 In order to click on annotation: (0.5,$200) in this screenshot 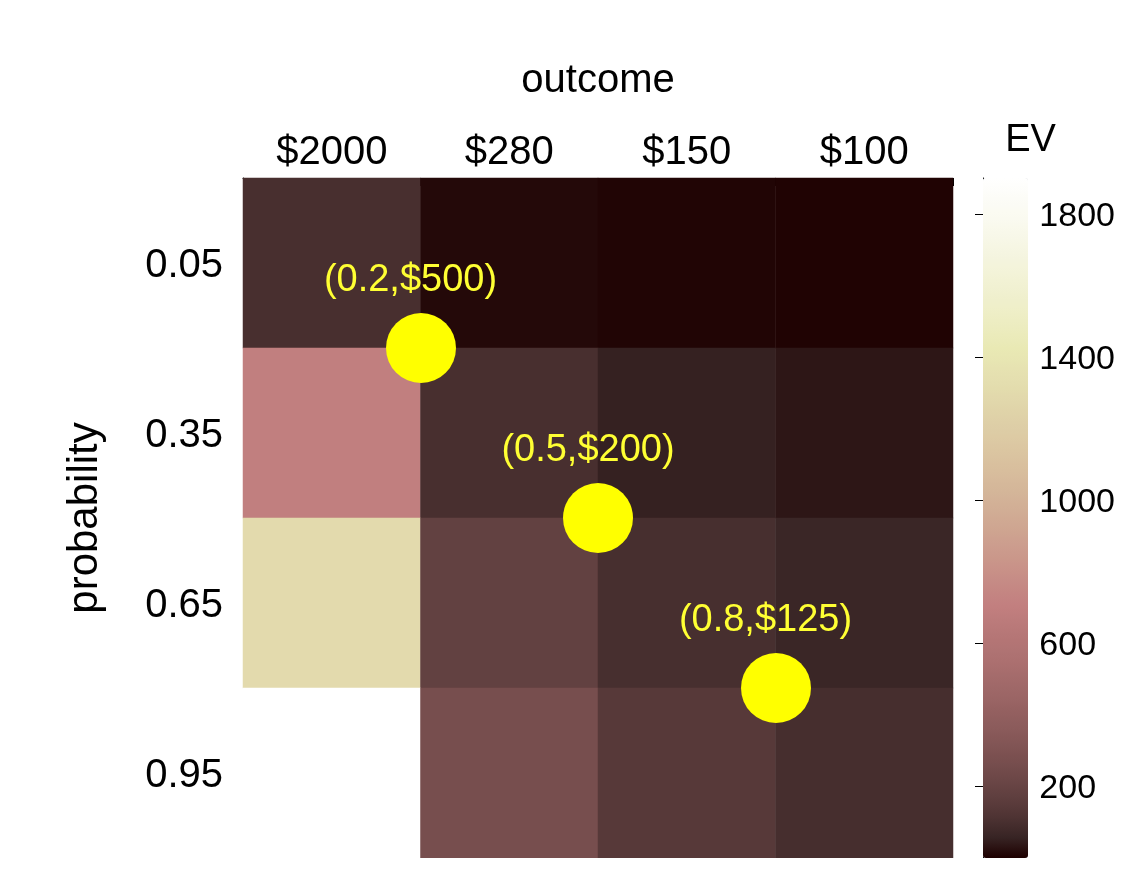, I will do `click(588, 448)`.